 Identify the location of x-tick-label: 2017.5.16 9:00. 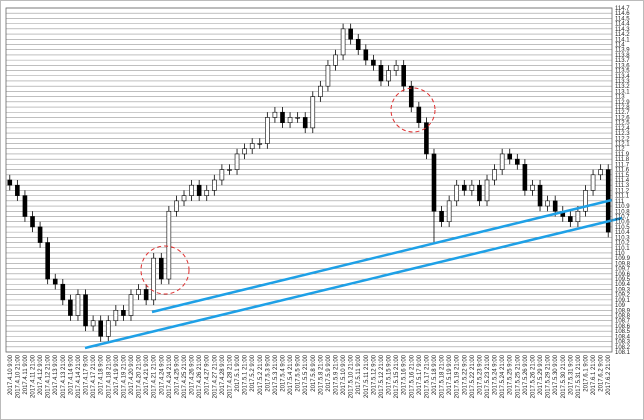
(405, 374).